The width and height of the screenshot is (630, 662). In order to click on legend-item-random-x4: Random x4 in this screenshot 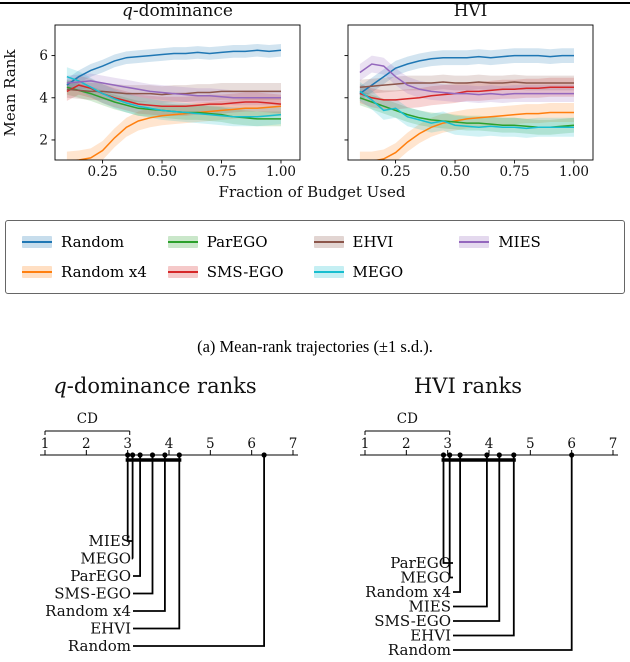, I will do `click(95, 272)`.